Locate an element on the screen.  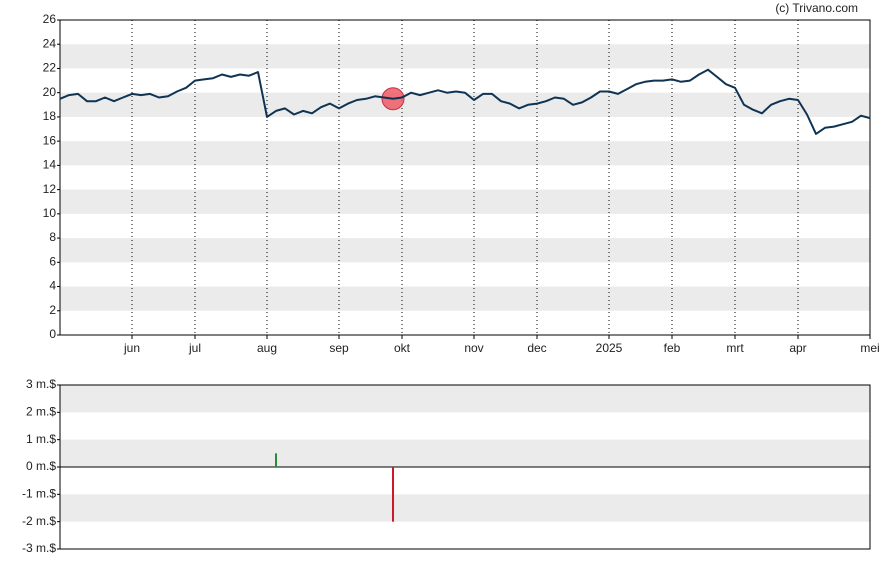
y-tick-label: 22 is located at coordinates (50, 68).